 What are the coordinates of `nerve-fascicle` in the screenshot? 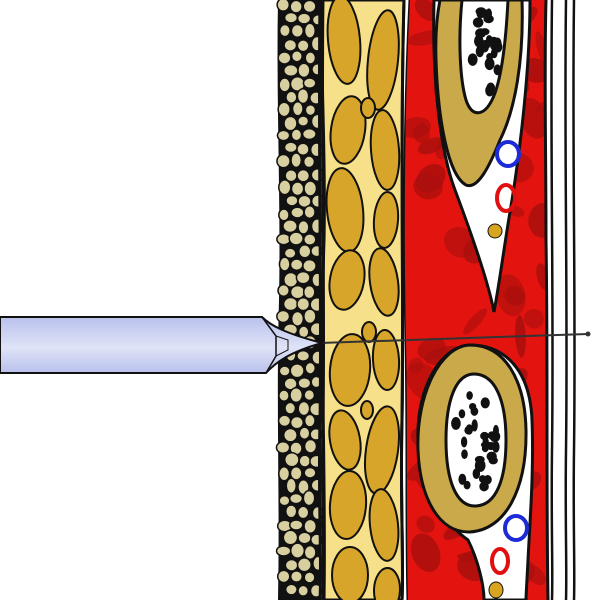 It's located at (484, 57).